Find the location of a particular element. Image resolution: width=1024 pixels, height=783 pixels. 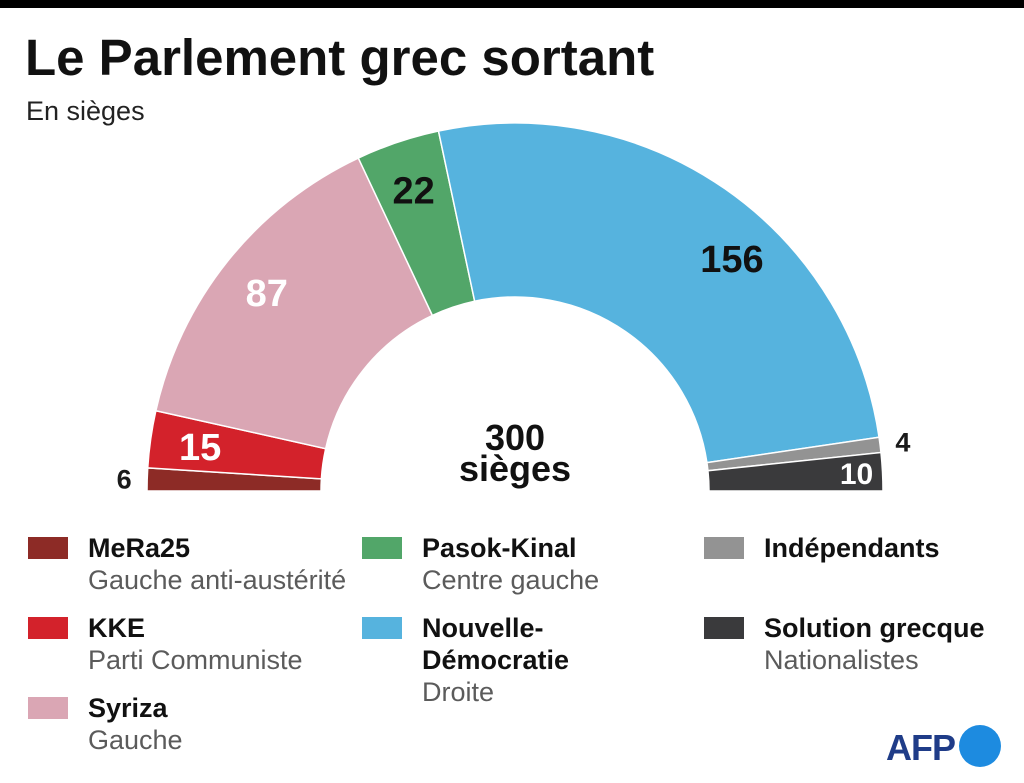

seat-segment-syriza is located at coordinates (294, 303).